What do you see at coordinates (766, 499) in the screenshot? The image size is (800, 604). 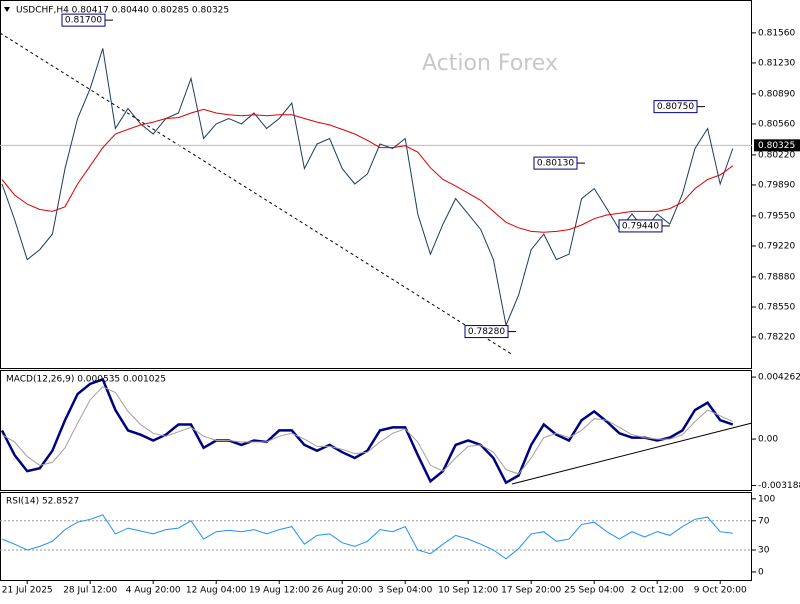 I see `y-tick-label: 100` at bounding box center [766, 499].